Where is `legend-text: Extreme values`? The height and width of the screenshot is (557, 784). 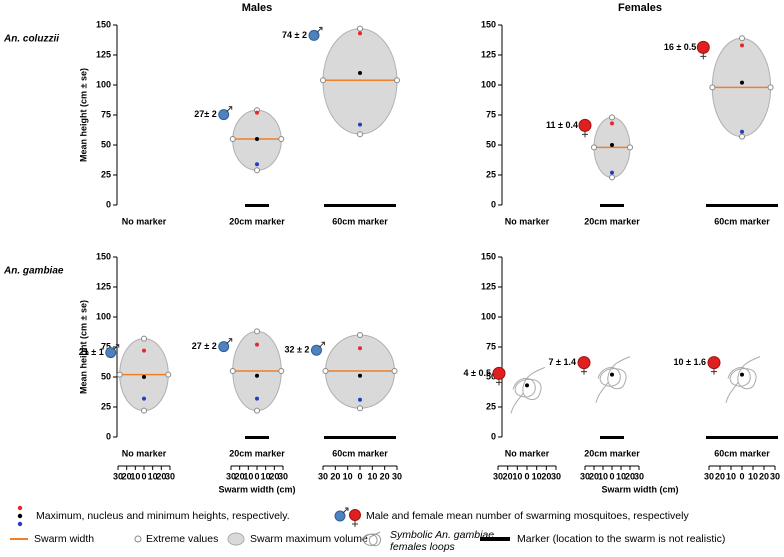 legend-text: Extreme values is located at coordinates (182, 539).